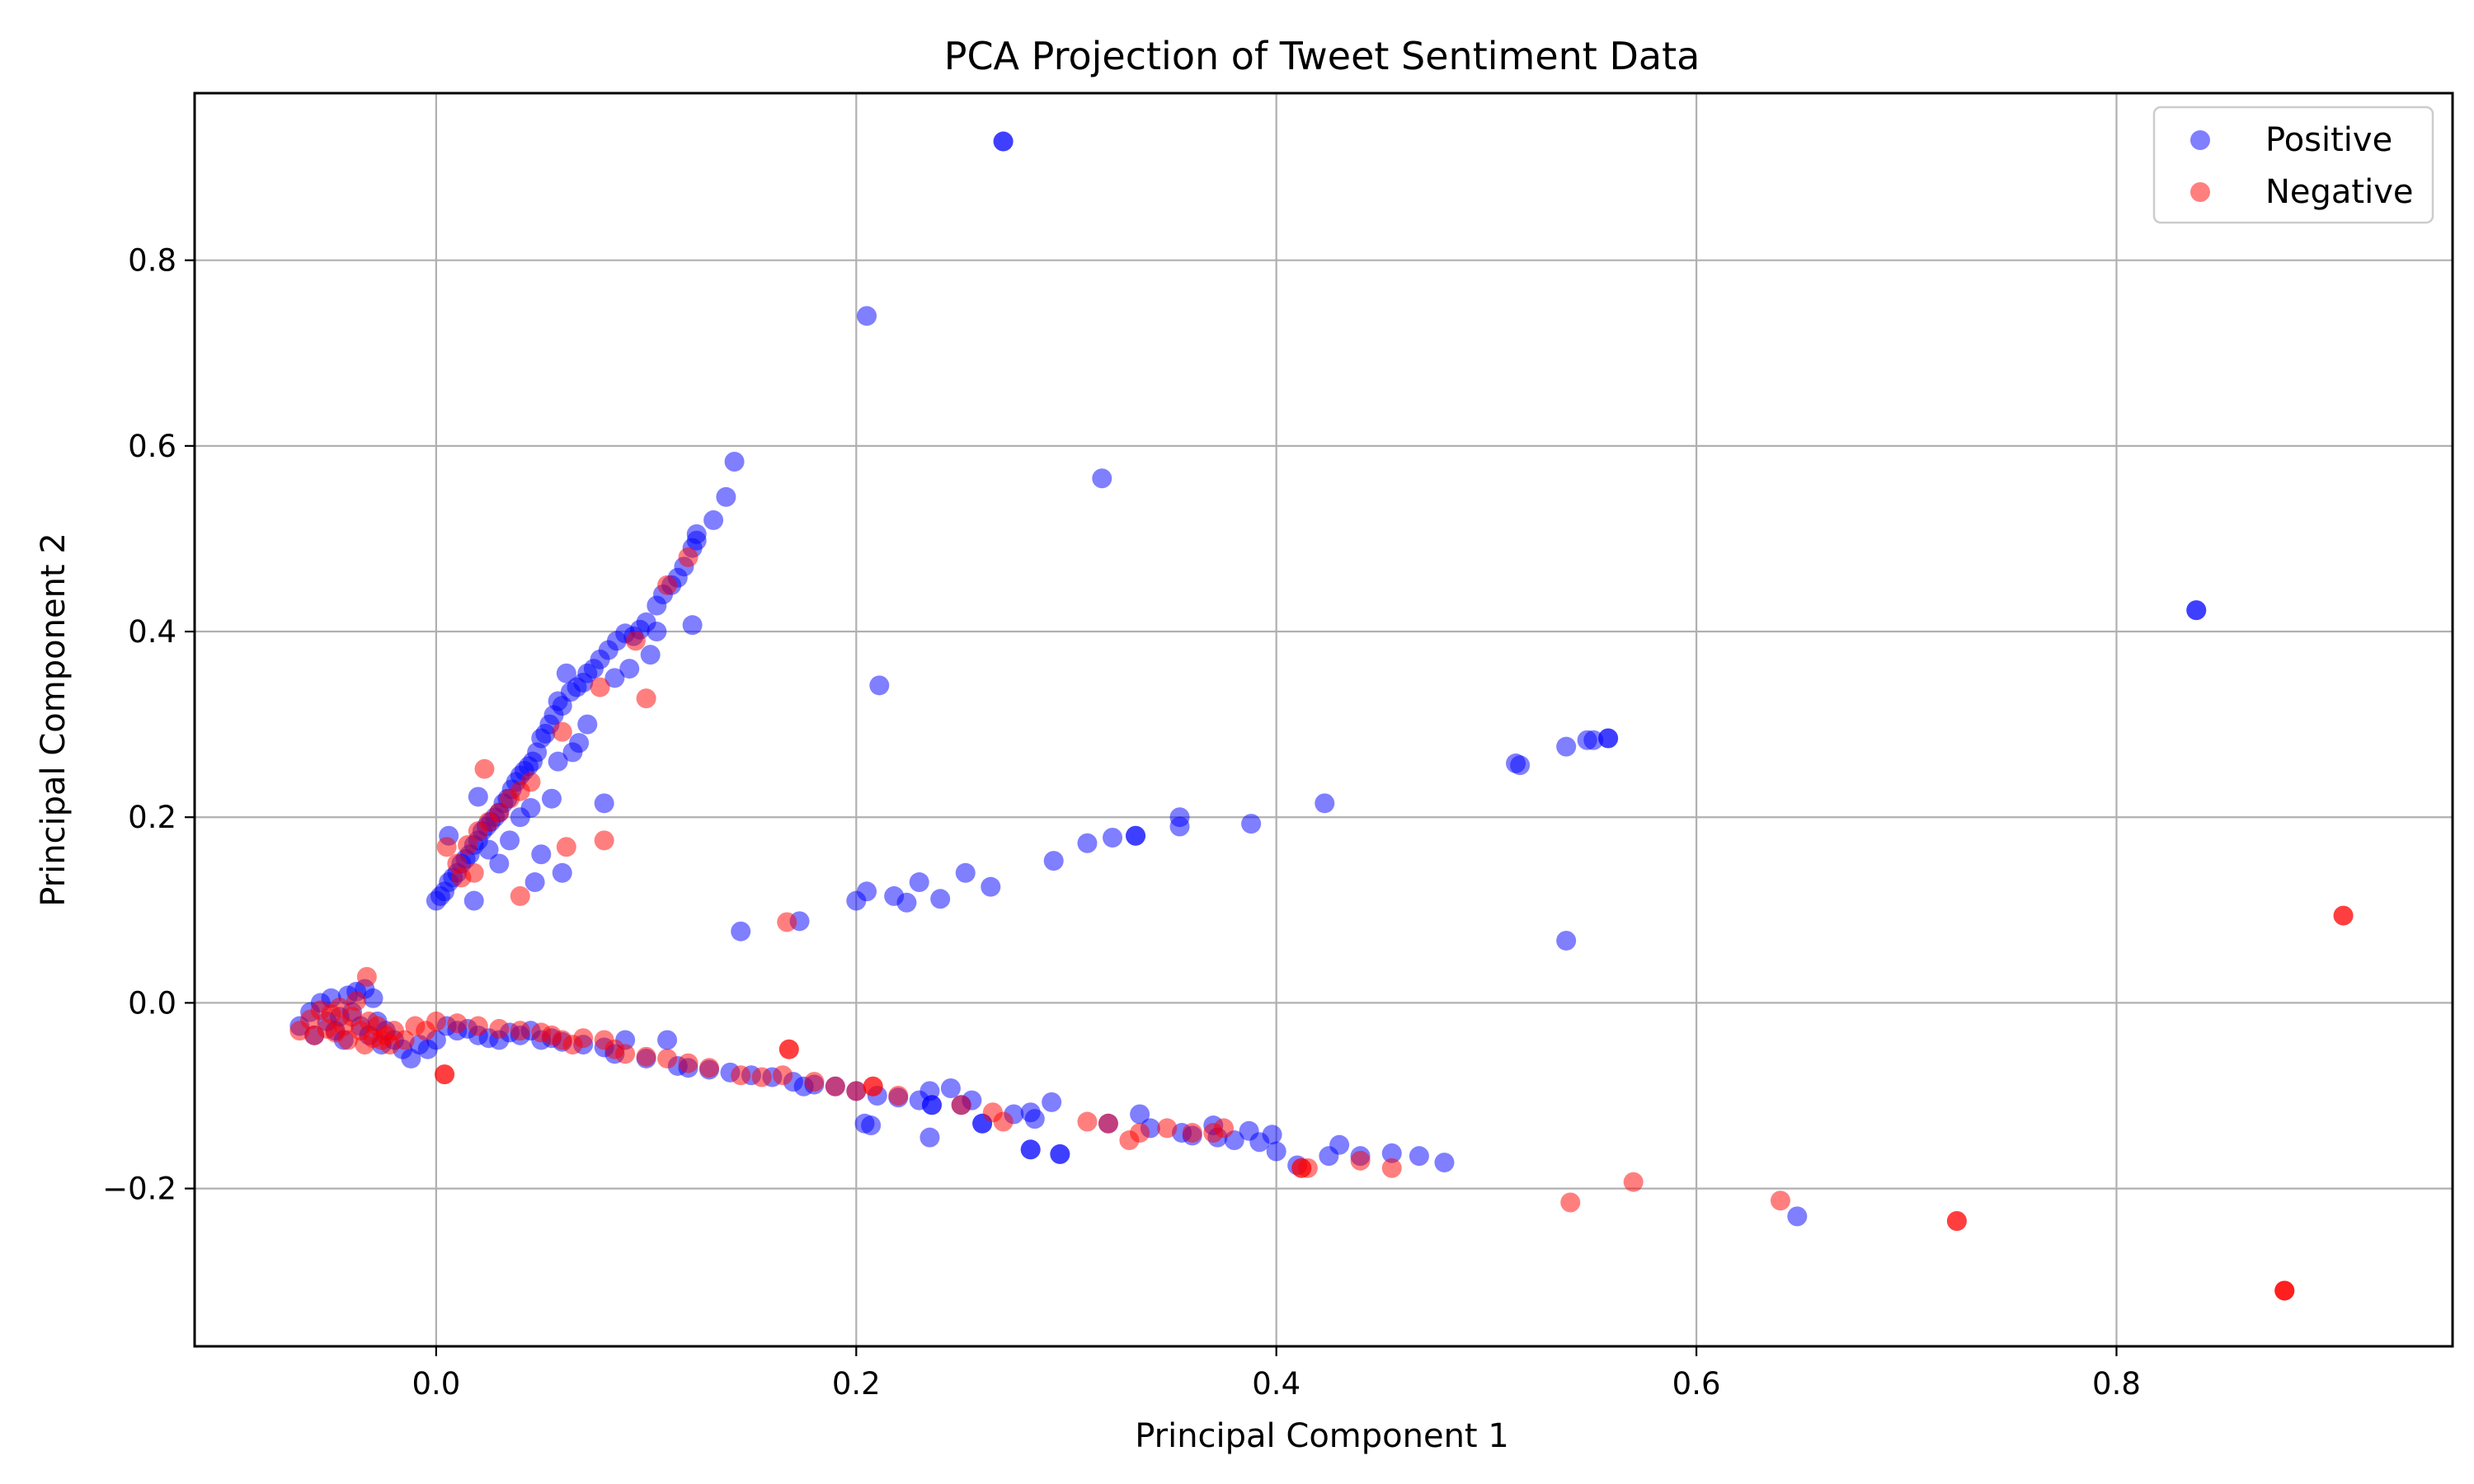 This screenshot has height=1484, width=2474. I want to click on x-tick-label: 0.8, so click(2116, 1384).